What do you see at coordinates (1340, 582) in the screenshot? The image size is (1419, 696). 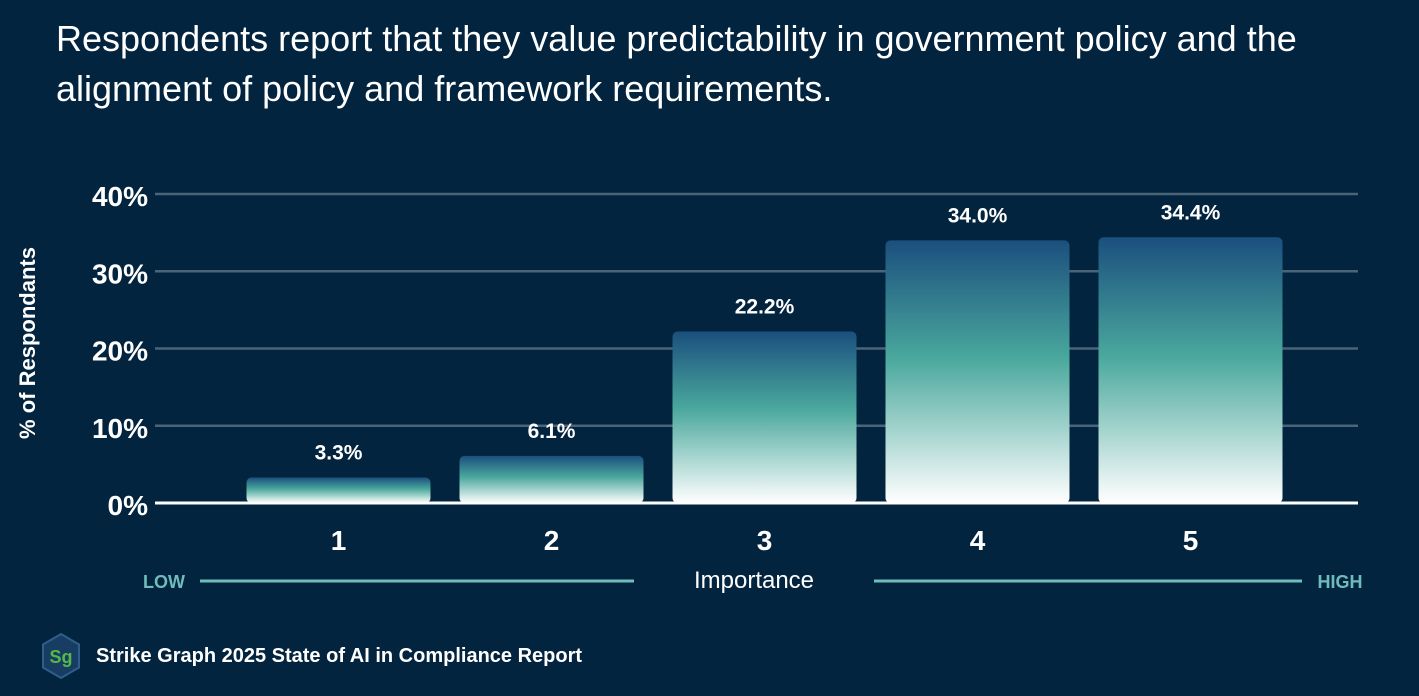 I see `scale-high-label: HIGH` at bounding box center [1340, 582].